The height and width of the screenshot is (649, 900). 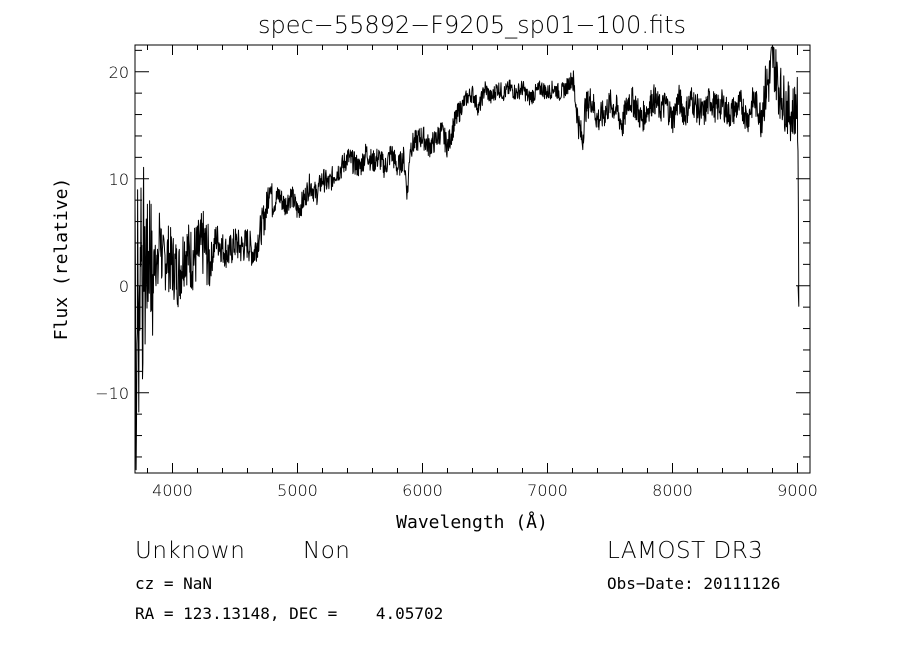 I want to click on y-tick-label: 0, so click(x=124, y=286).